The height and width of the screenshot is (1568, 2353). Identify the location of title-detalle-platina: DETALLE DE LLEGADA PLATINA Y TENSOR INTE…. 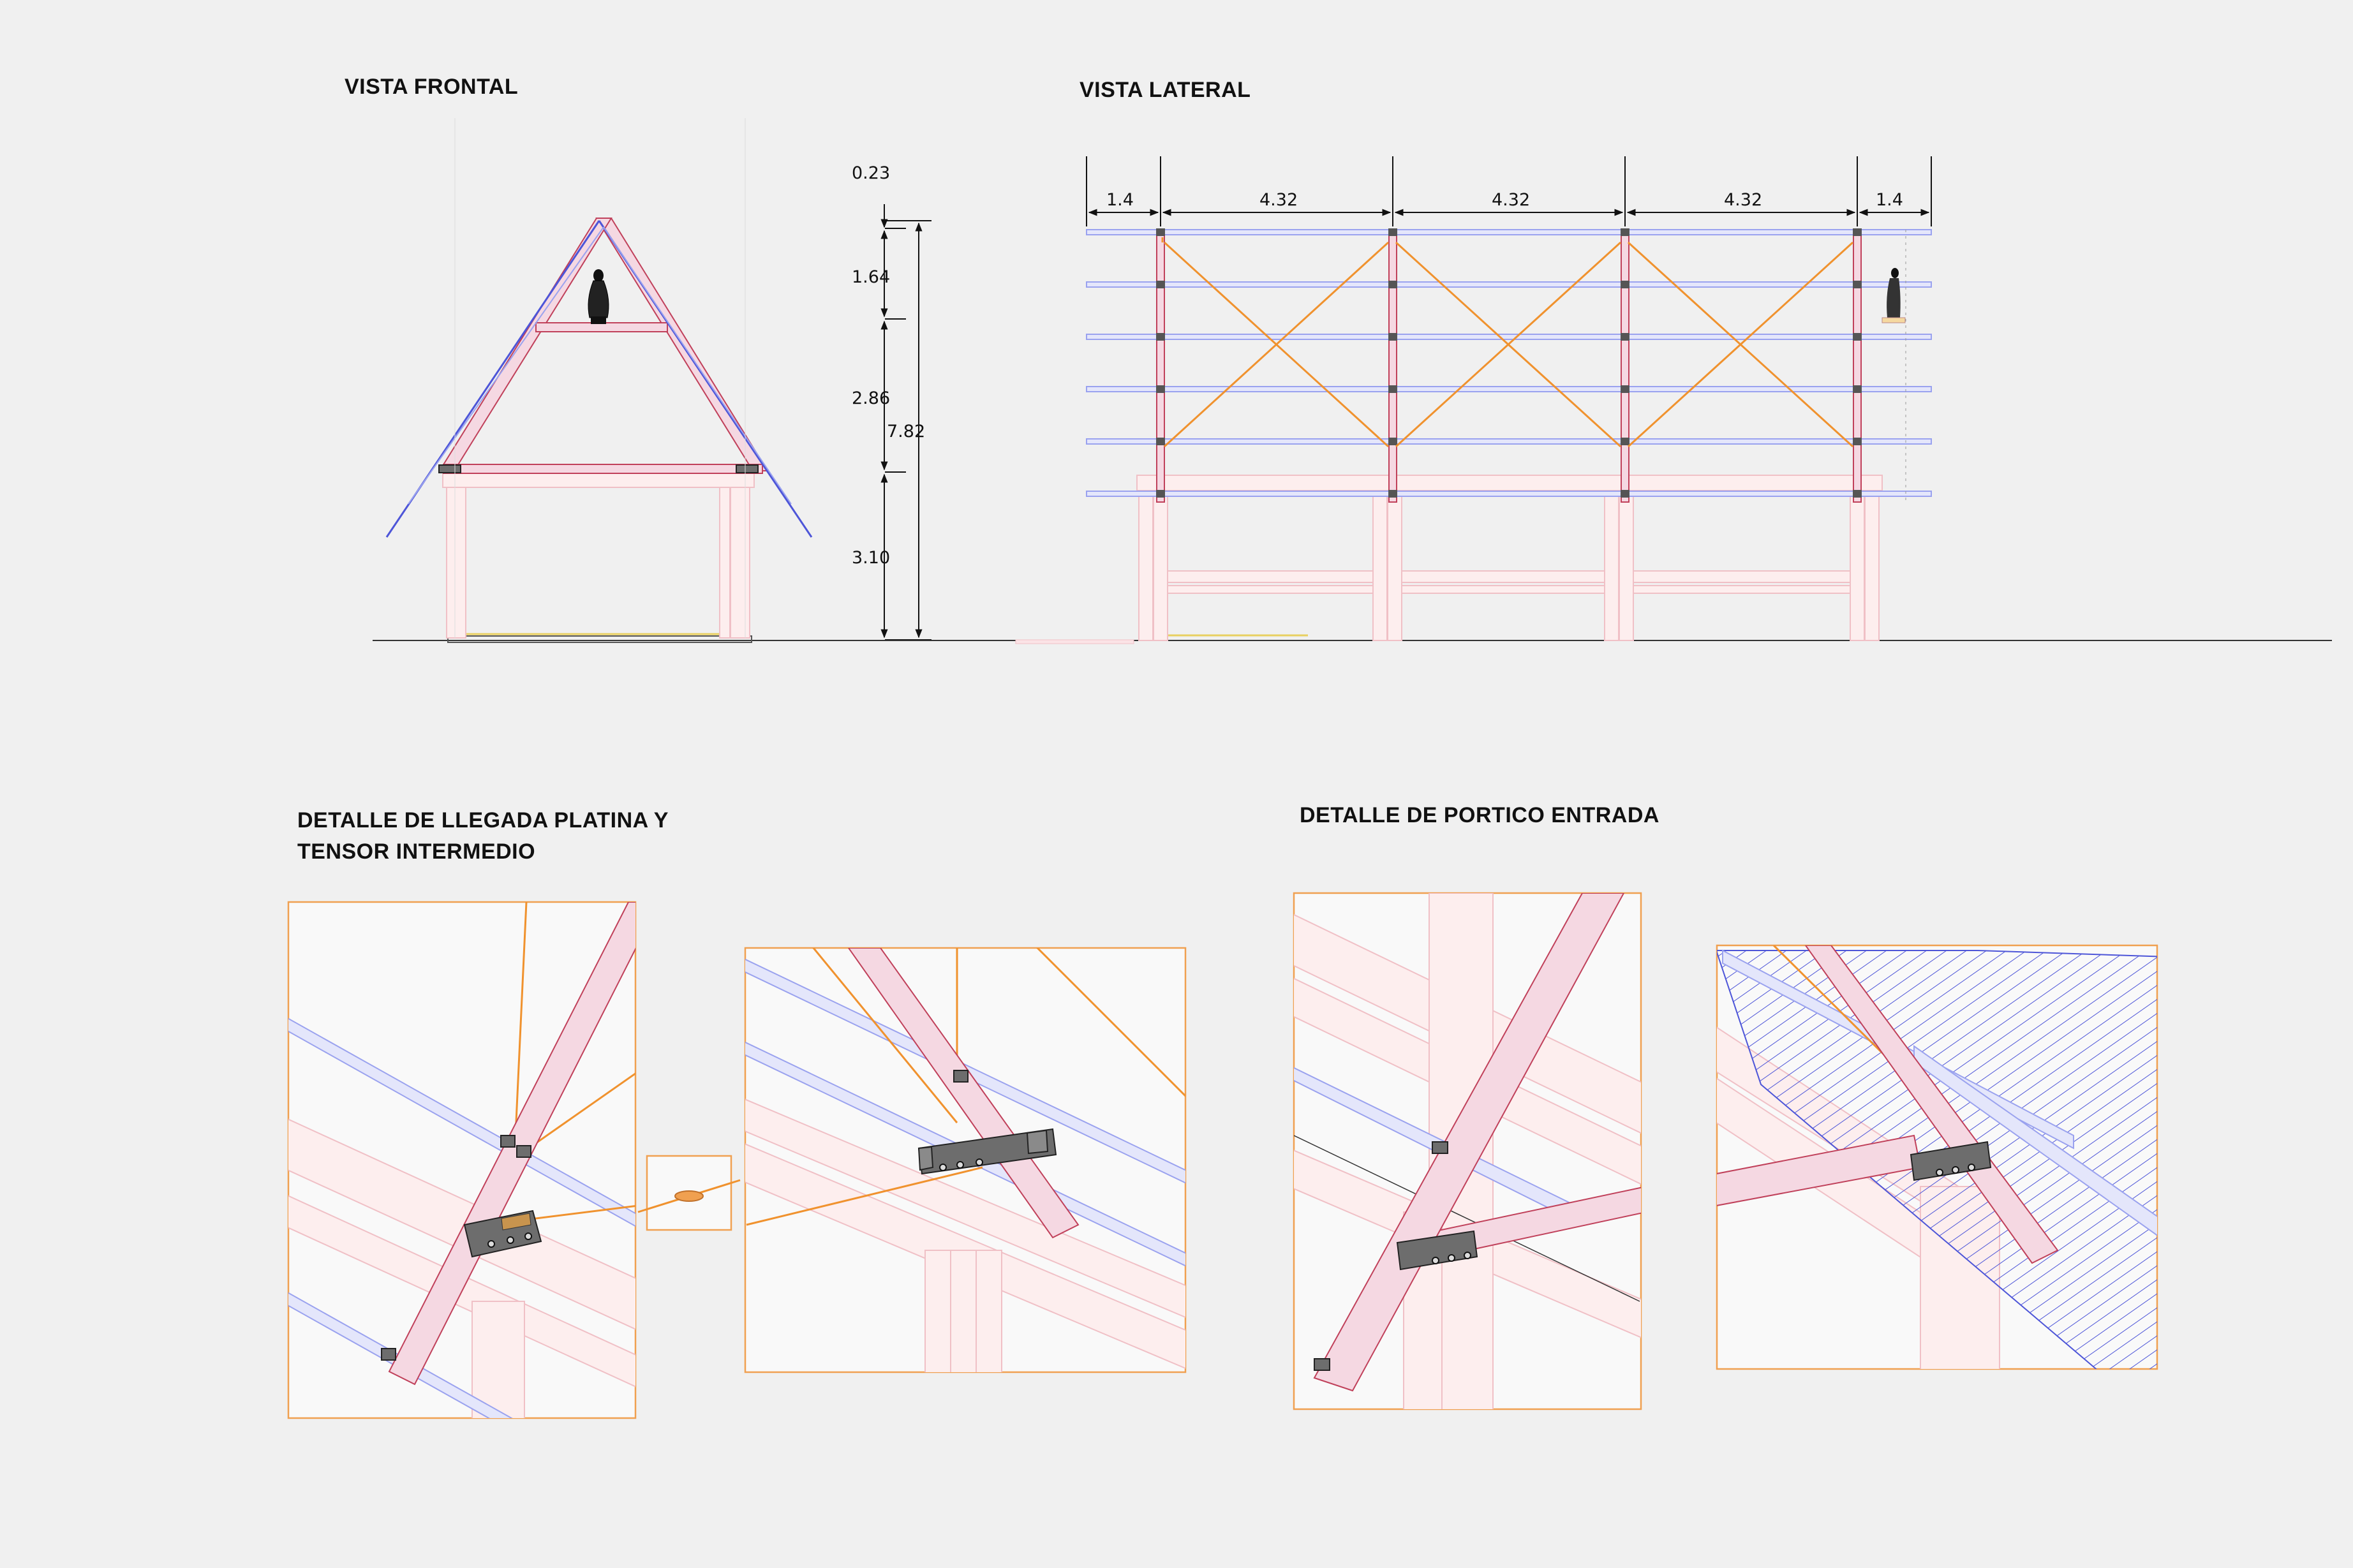
(483, 836).